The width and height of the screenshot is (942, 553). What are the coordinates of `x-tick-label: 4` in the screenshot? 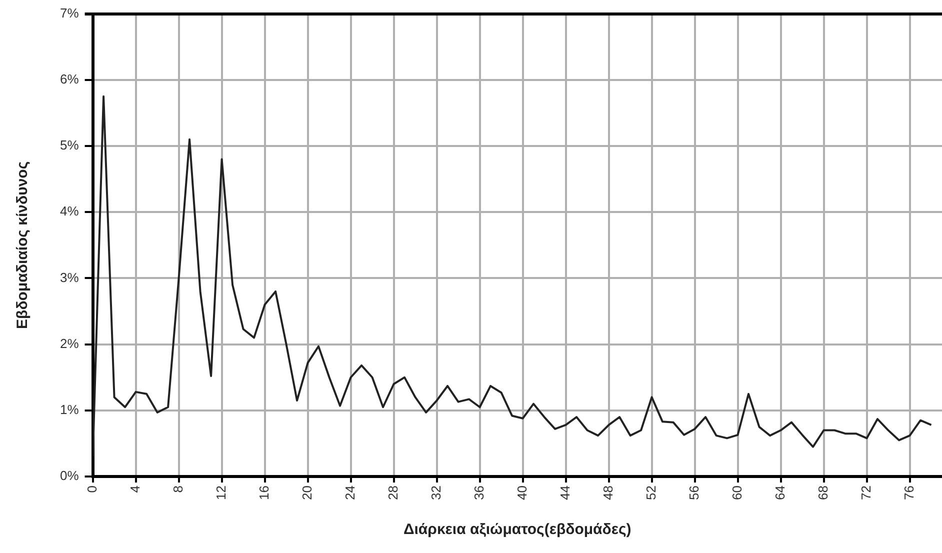 It's located at (134, 489).